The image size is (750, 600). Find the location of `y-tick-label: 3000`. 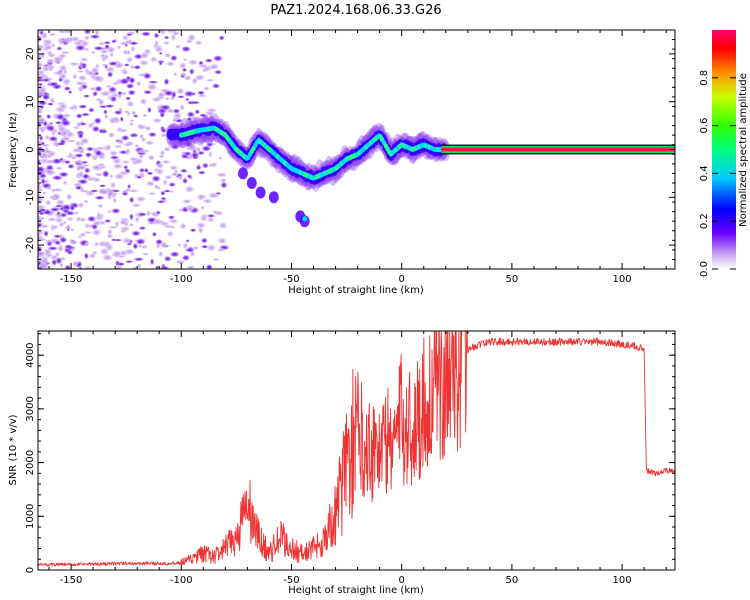

y-tick-label: 3000 is located at coordinates (30, 408).